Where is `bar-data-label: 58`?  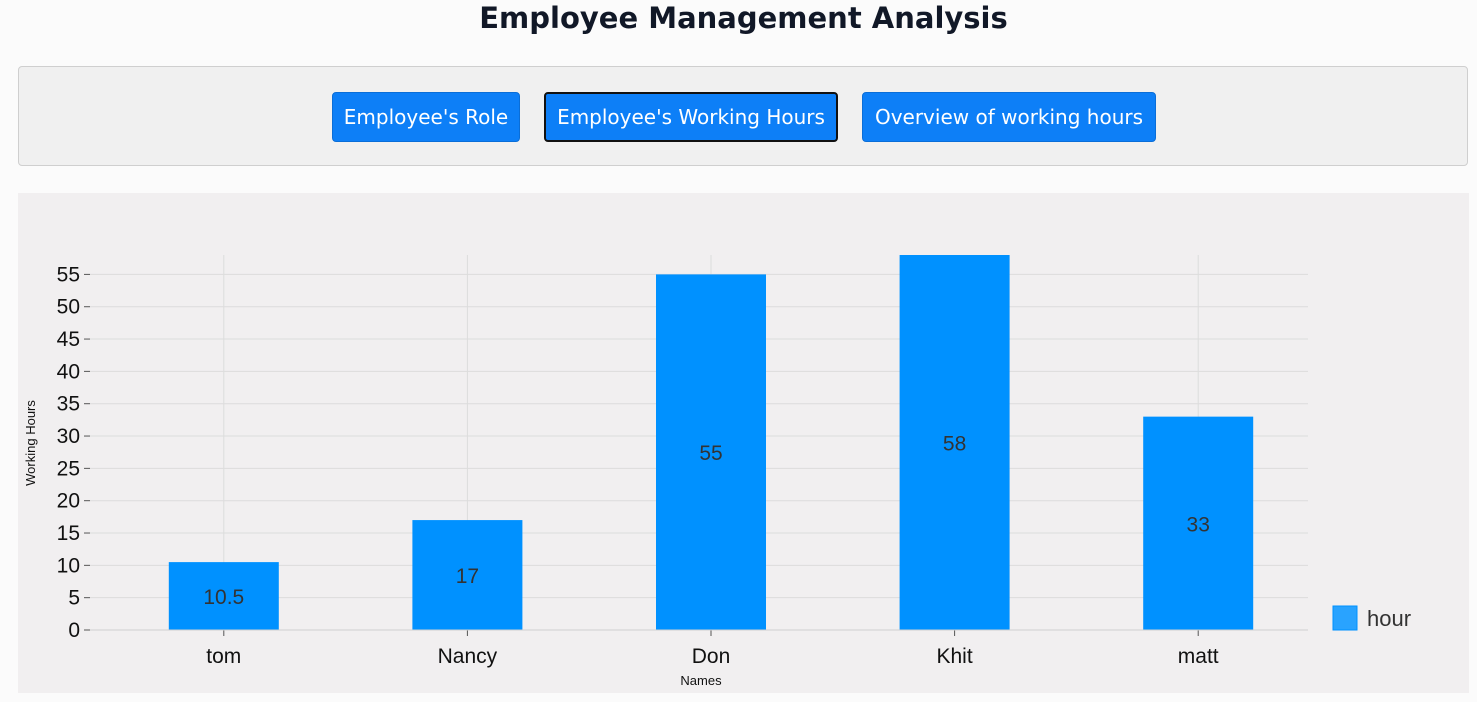 bar-data-label: 58 is located at coordinates (954, 444).